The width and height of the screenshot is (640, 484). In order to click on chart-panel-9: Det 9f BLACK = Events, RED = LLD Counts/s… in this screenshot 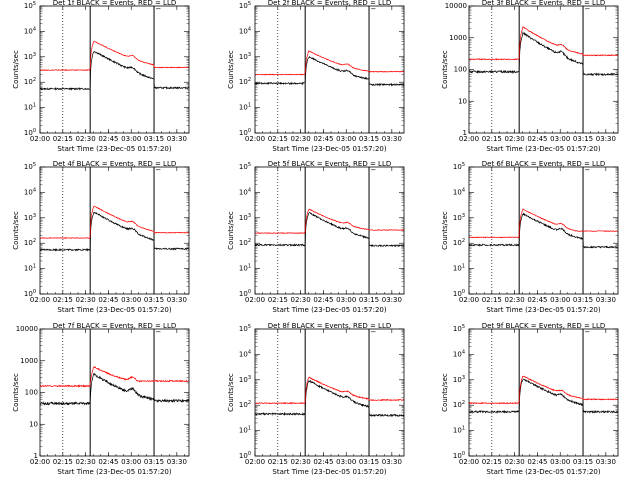, I will do `click(530, 399)`.